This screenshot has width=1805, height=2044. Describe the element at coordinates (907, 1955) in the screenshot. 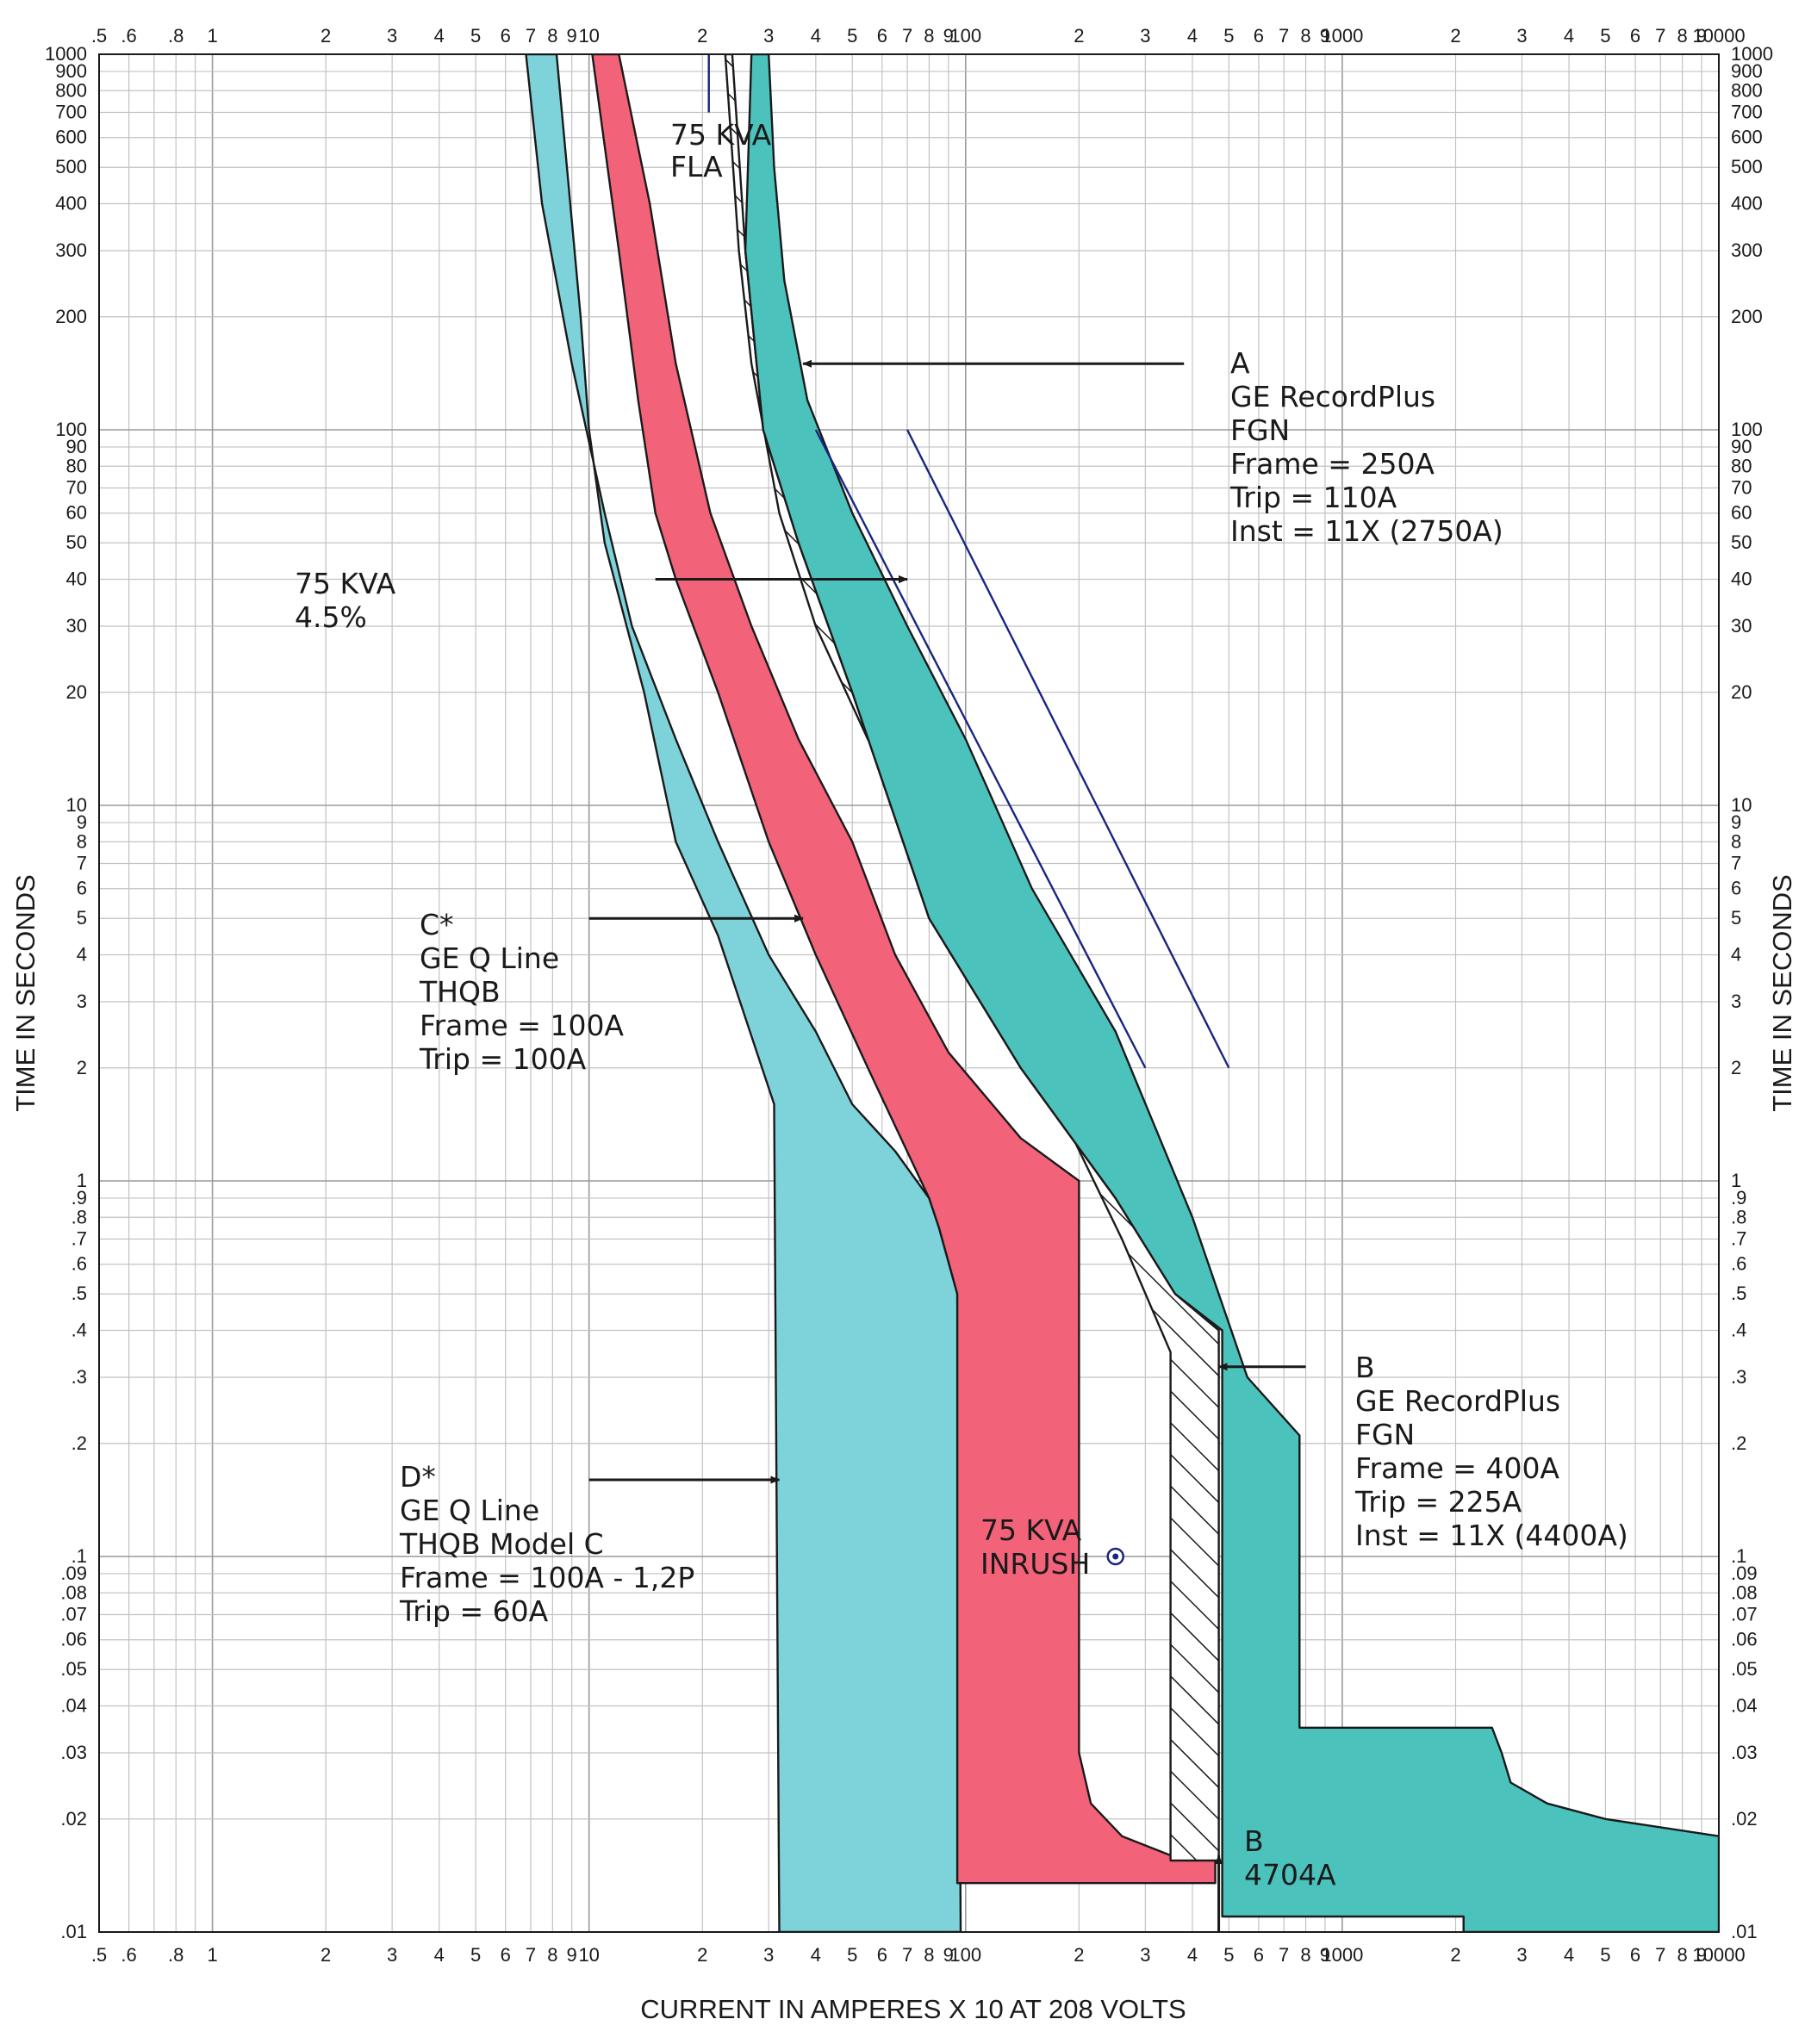

I see `x-tick-label-bottom: 7` at that location.